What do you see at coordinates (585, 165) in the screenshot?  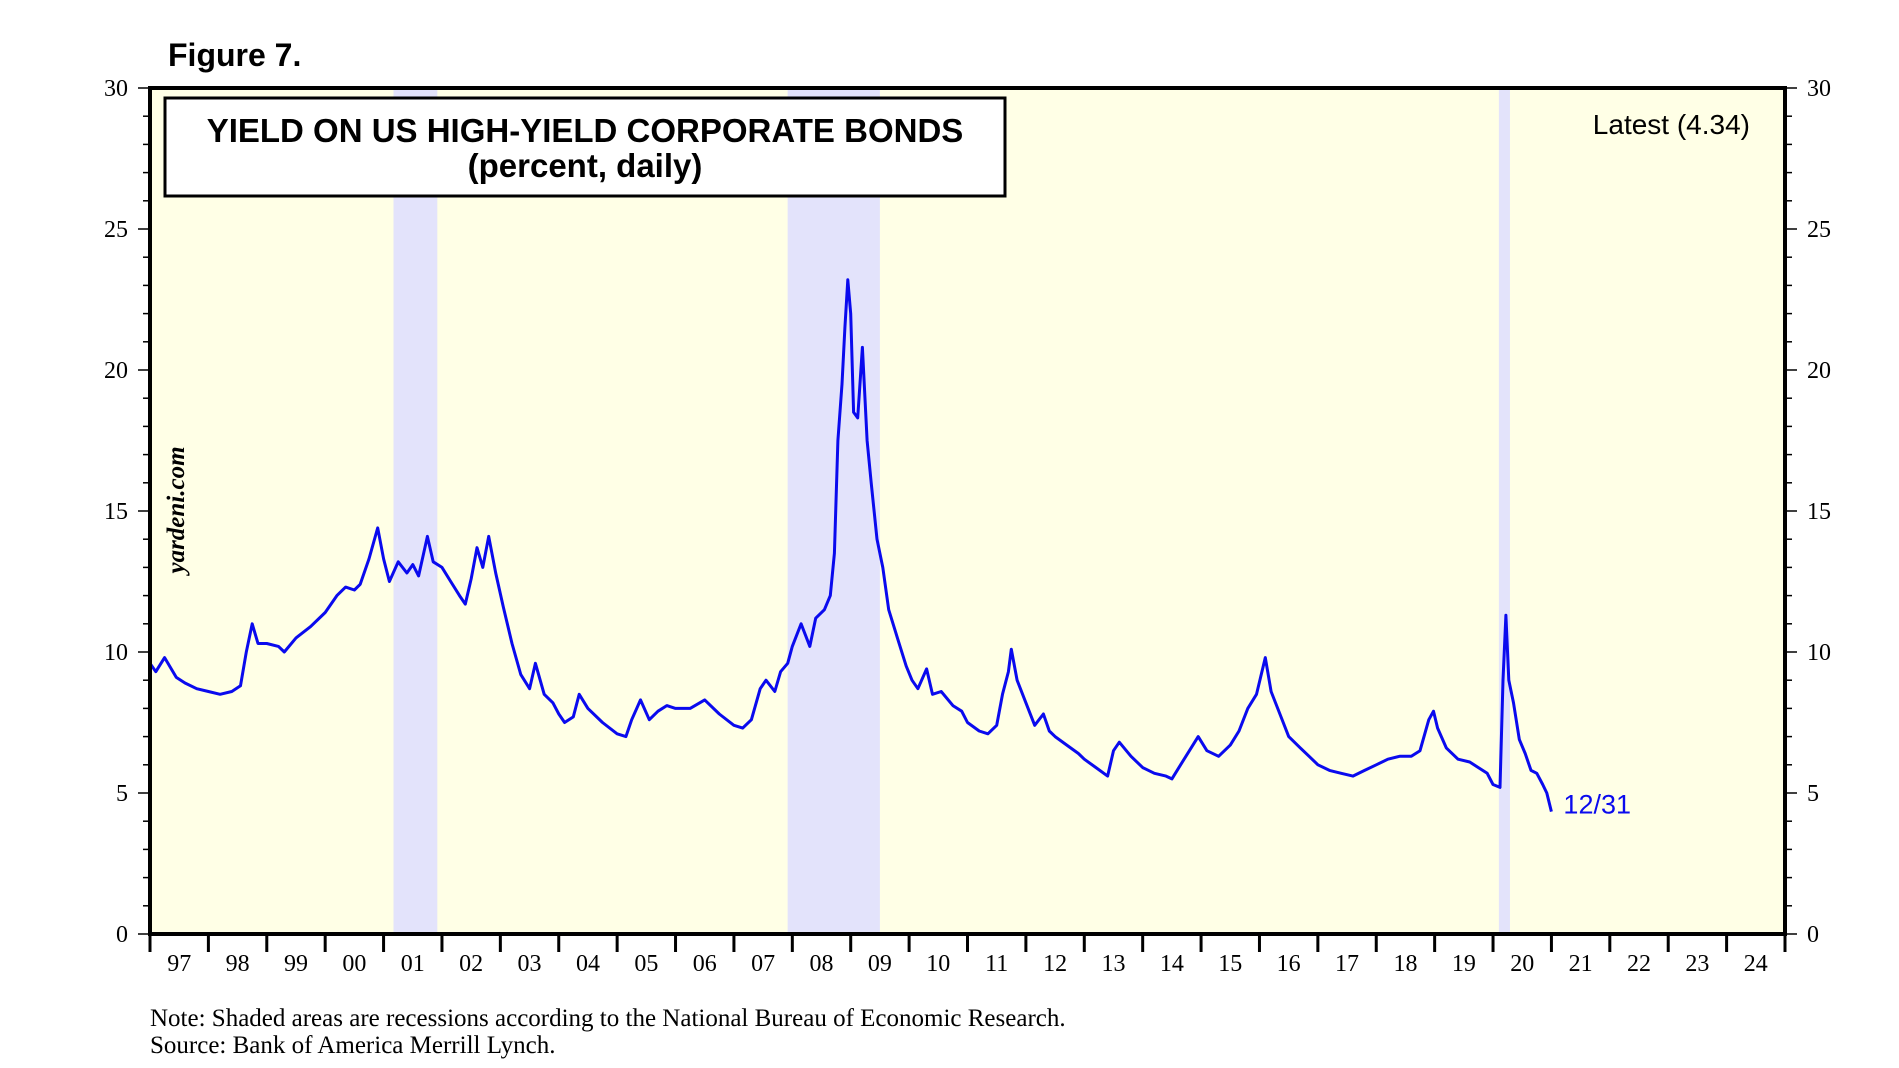 I see `chart-subtitle: (percent, daily)` at bounding box center [585, 165].